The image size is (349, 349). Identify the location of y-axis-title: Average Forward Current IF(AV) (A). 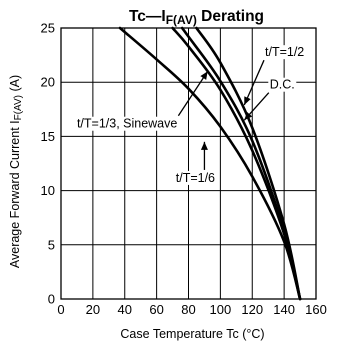
(16, 171).